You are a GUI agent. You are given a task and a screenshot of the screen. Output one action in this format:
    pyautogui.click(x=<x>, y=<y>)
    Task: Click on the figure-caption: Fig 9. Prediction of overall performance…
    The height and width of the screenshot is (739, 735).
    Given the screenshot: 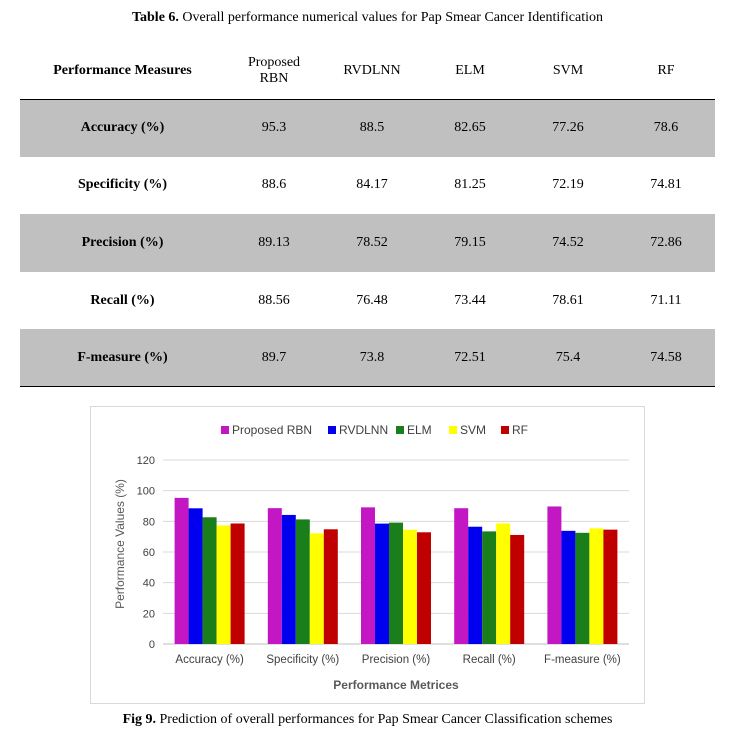 What is the action you would take?
    pyautogui.click(x=367, y=720)
    